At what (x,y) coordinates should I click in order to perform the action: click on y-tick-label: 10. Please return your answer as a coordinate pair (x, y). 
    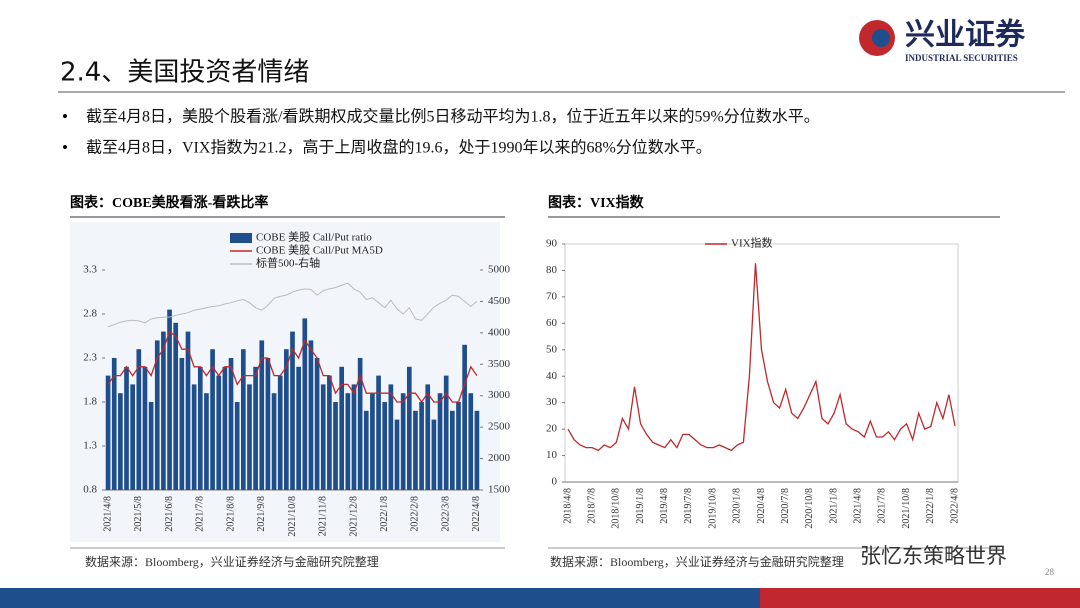
    Looking at the image, I should click on (552, 455).